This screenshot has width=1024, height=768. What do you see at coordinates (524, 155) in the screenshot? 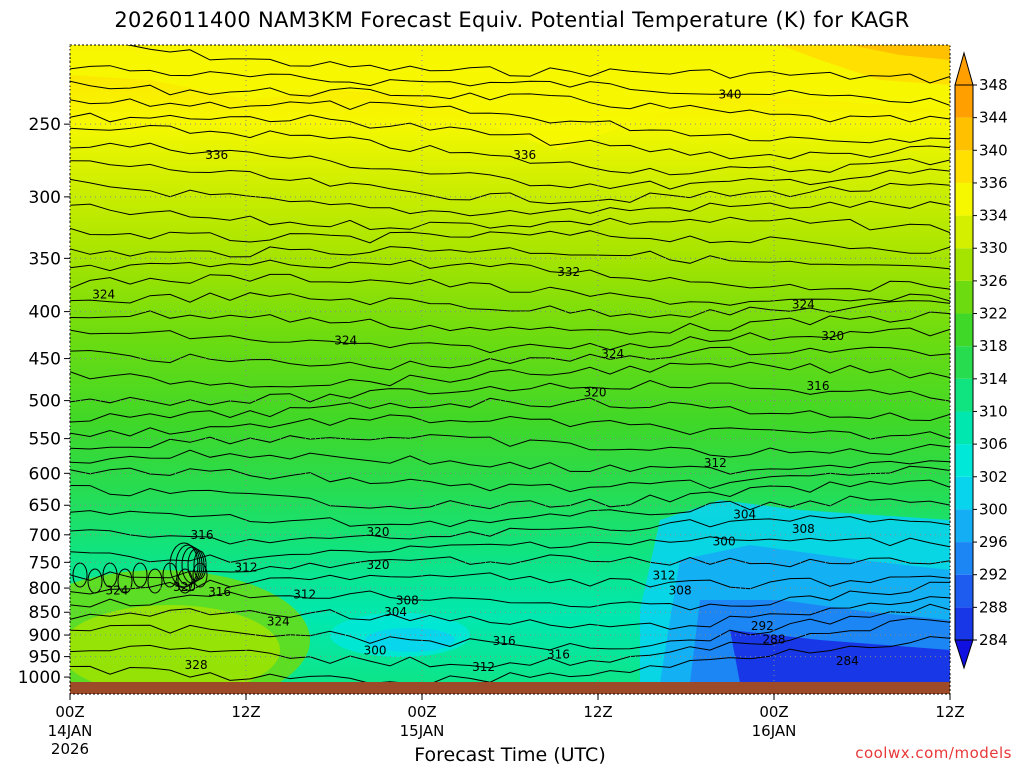
I see `contour-label: 336` at bounding box center [524, 155].